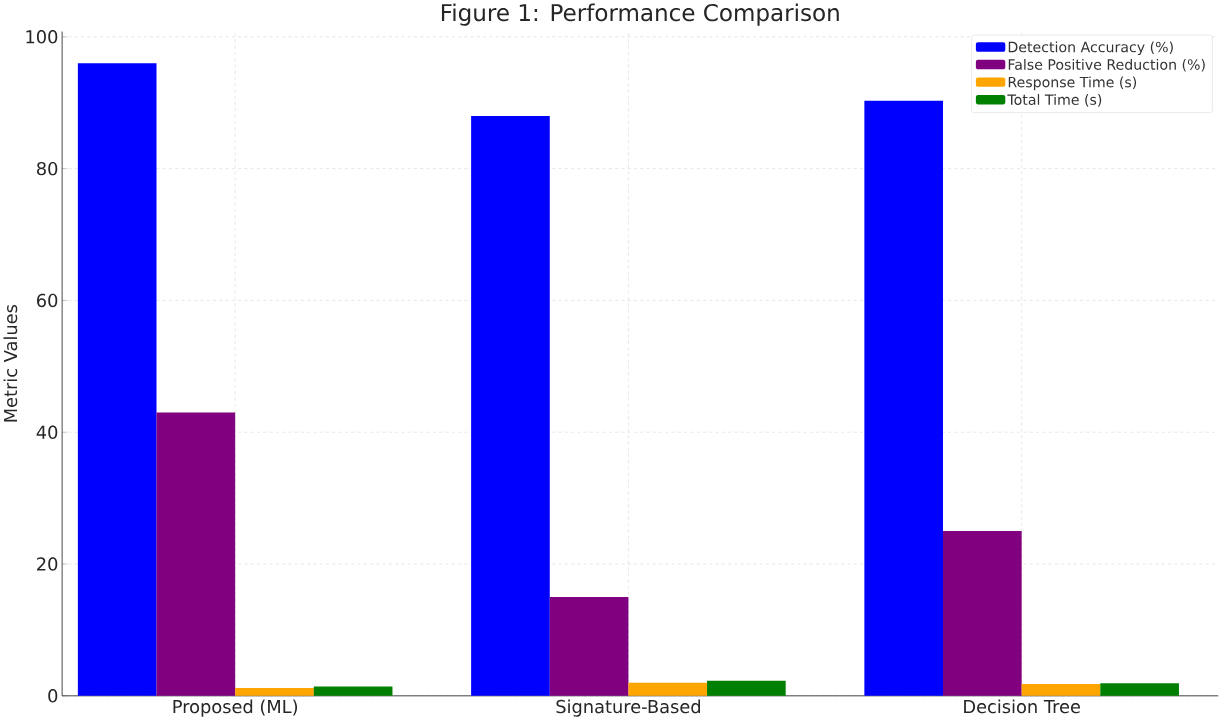 Image resolution: width=1225 pixels, height=720 pixels. I want to click on y-tick-label: 0, so click(53, 695).